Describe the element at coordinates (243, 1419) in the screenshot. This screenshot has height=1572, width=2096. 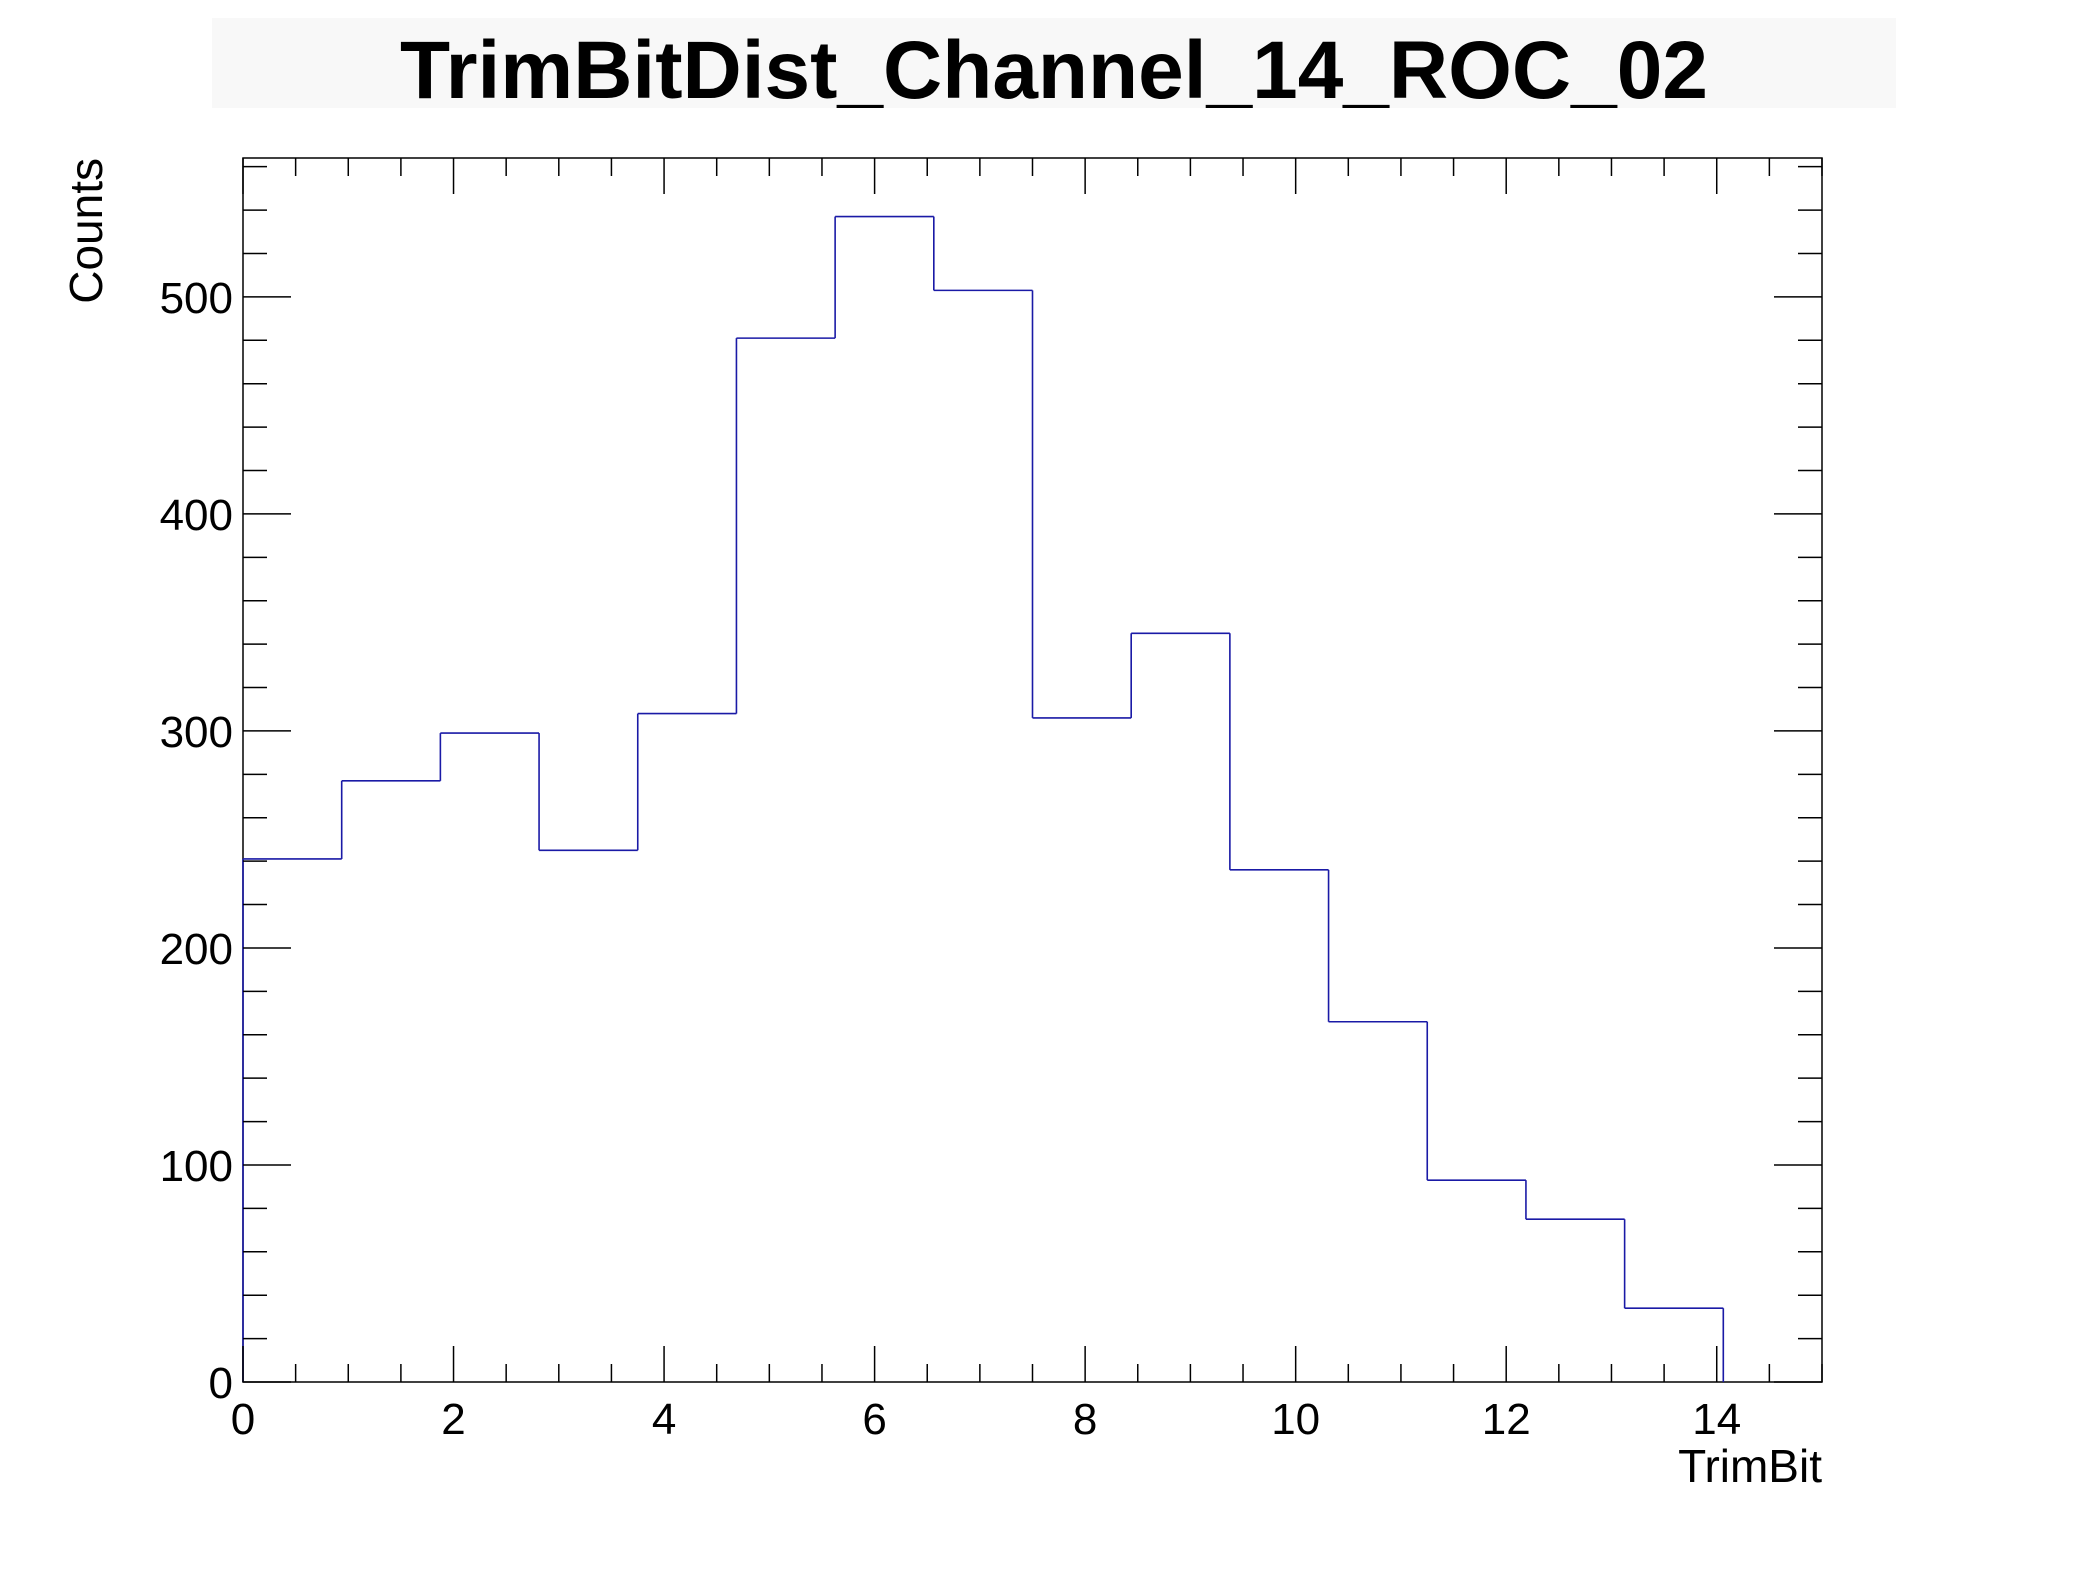
I see `x-tick-label: 0` at that location.